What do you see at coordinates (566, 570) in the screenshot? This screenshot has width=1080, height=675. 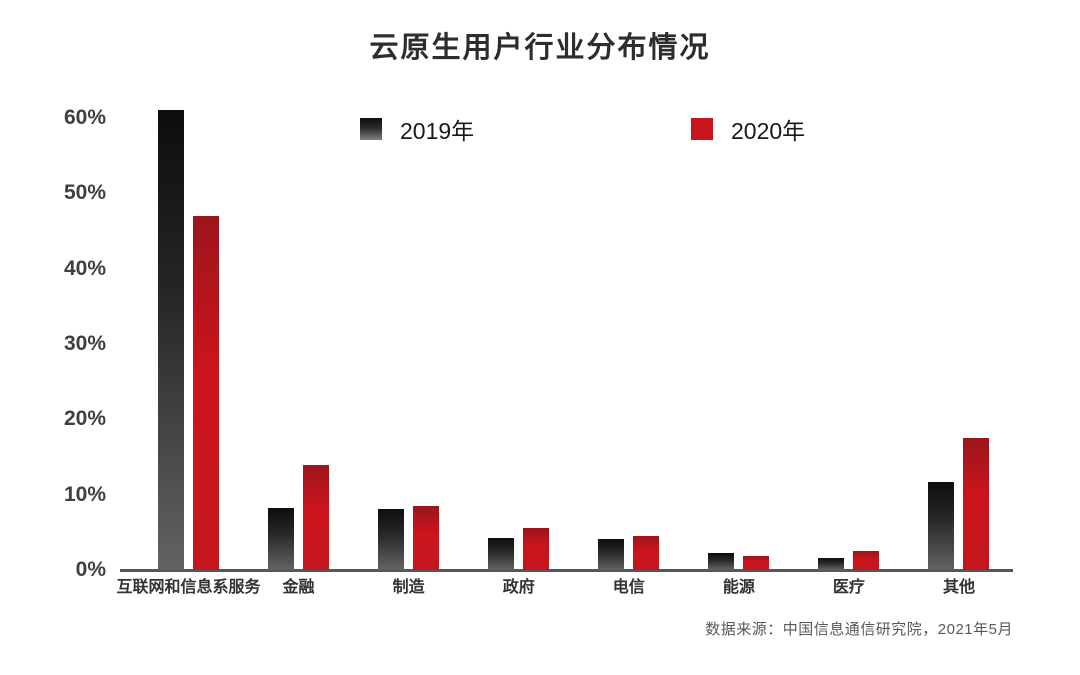 I see `x-axis-line` at bounding box center [566, 570].